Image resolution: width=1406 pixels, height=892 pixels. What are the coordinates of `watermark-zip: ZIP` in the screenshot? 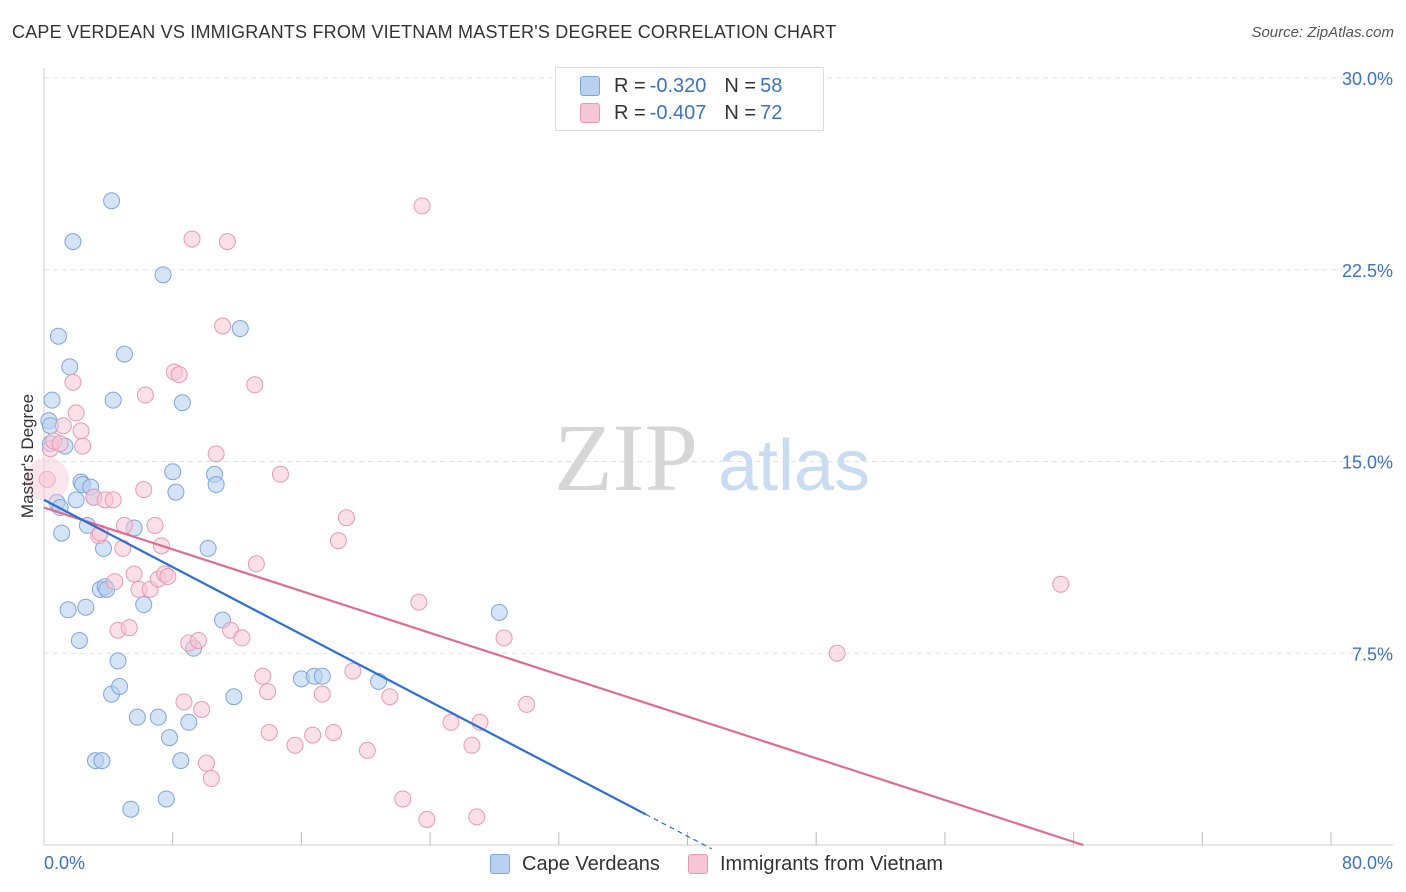 It's located at (626, 457).